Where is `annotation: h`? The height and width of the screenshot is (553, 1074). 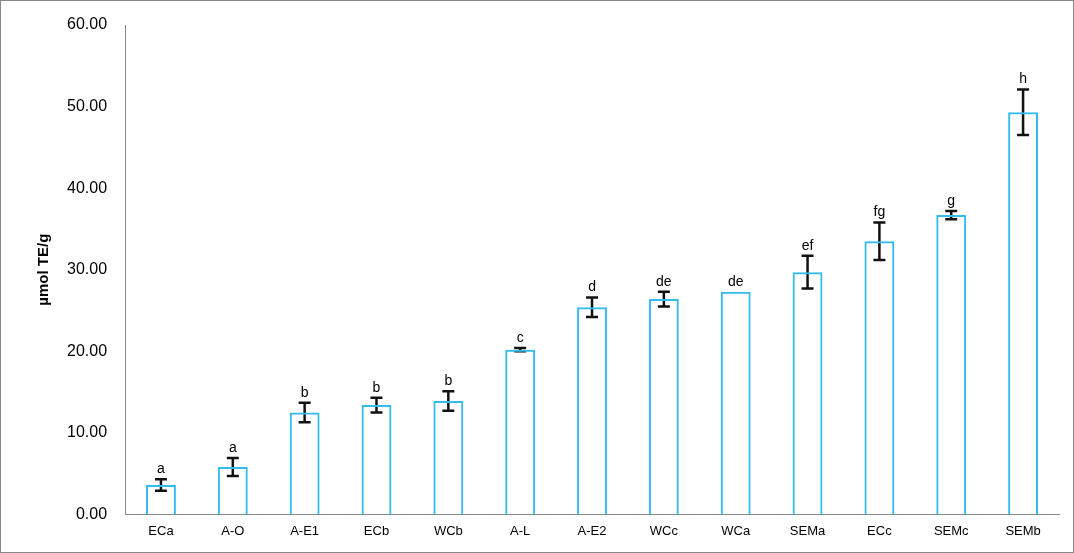 annotation: h is located at coordinates (1023, 78).